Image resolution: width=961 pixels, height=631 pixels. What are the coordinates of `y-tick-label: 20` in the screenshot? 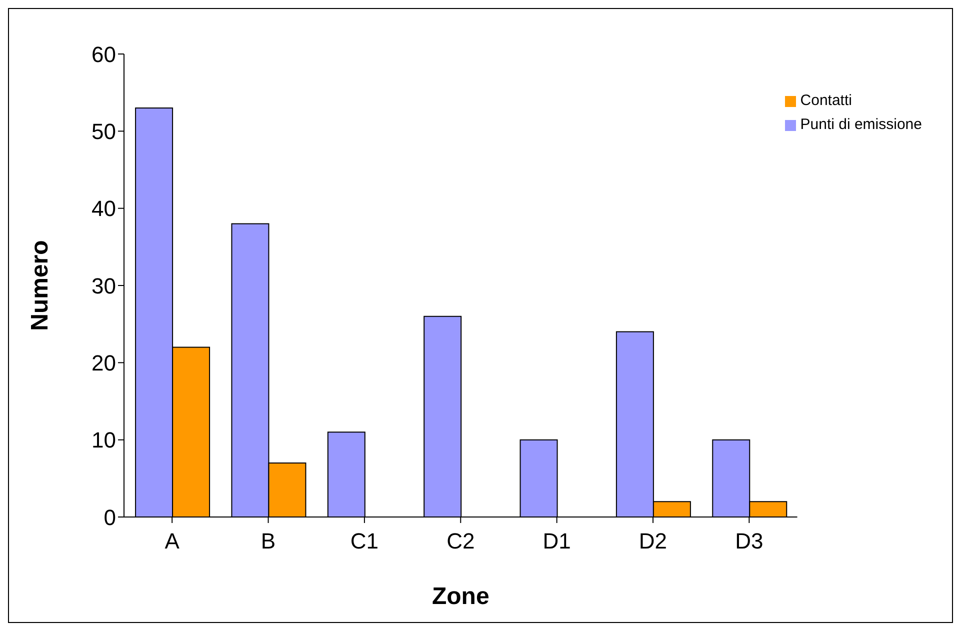 It's located at (104, 363).